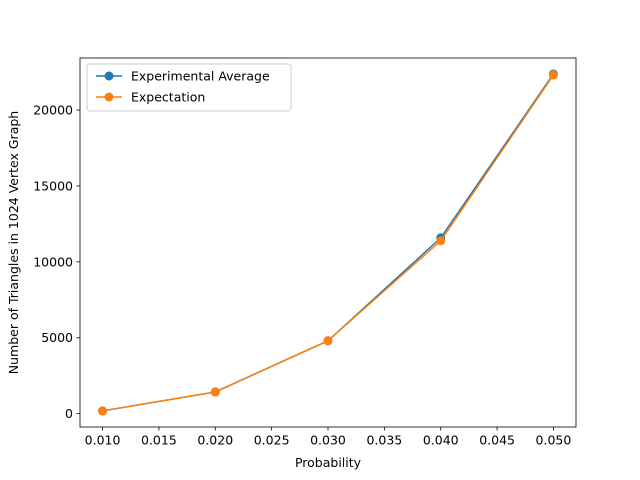 Image resolution: width=640 pixels, height=480 pixels. What do you see at coordinates (103, 440) in the screenshot?
I see `x-tick-label: 0.010` at bounding box center [103, 440].